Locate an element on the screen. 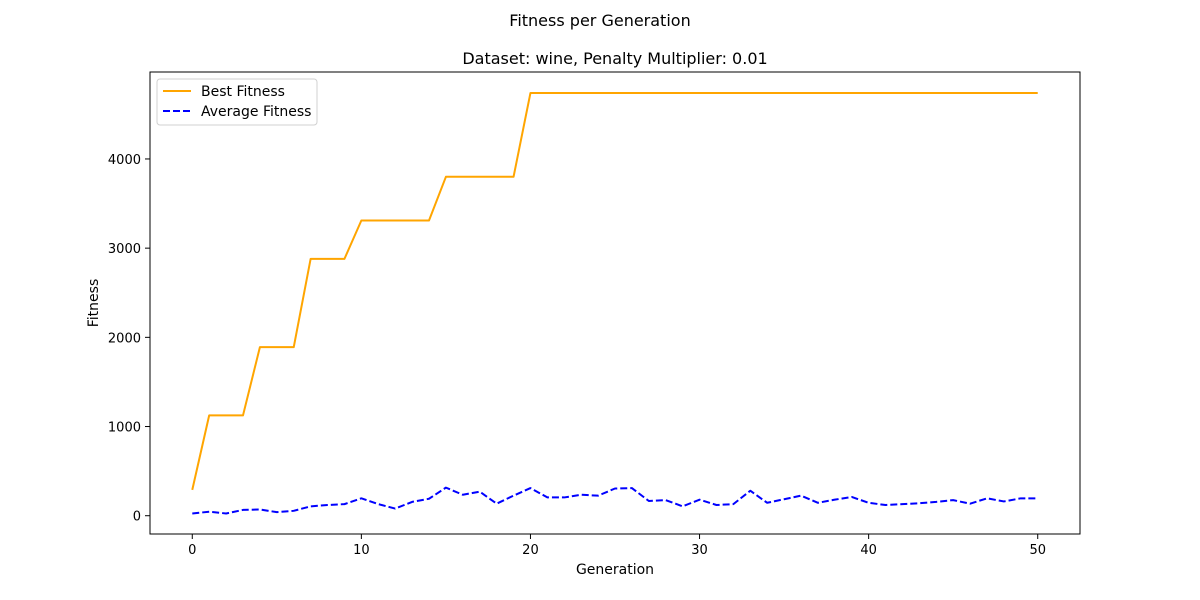 The image size is (1200, 600). x-axis: 0 10 20 30 40 50 is located at coordinates (617, 546).